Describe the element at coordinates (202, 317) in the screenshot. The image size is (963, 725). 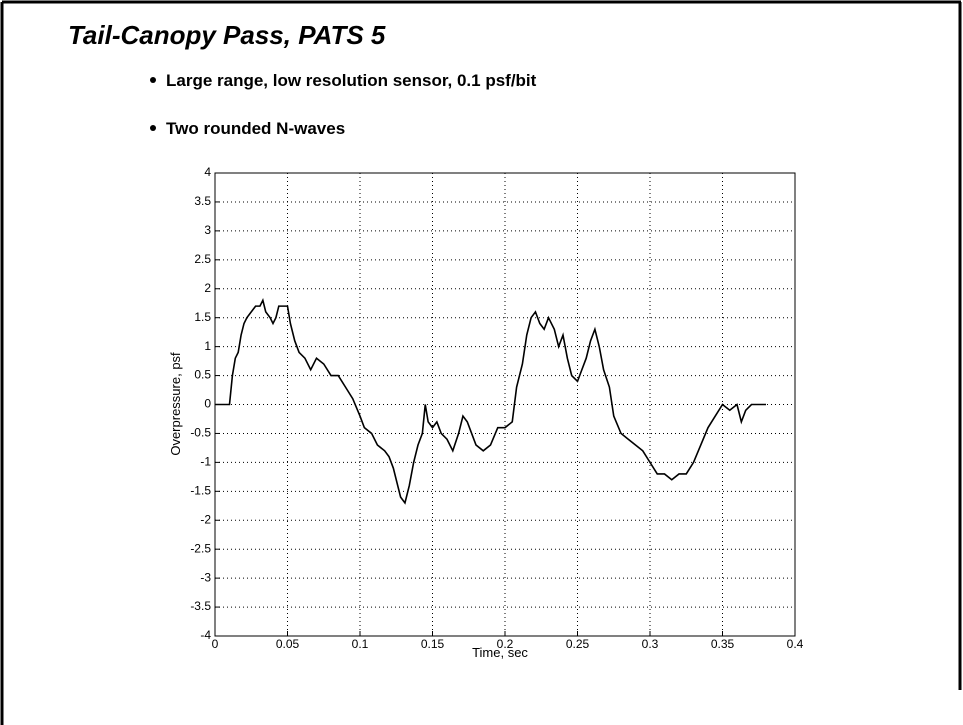
I see `y-tick-label: 1.5` at that location.